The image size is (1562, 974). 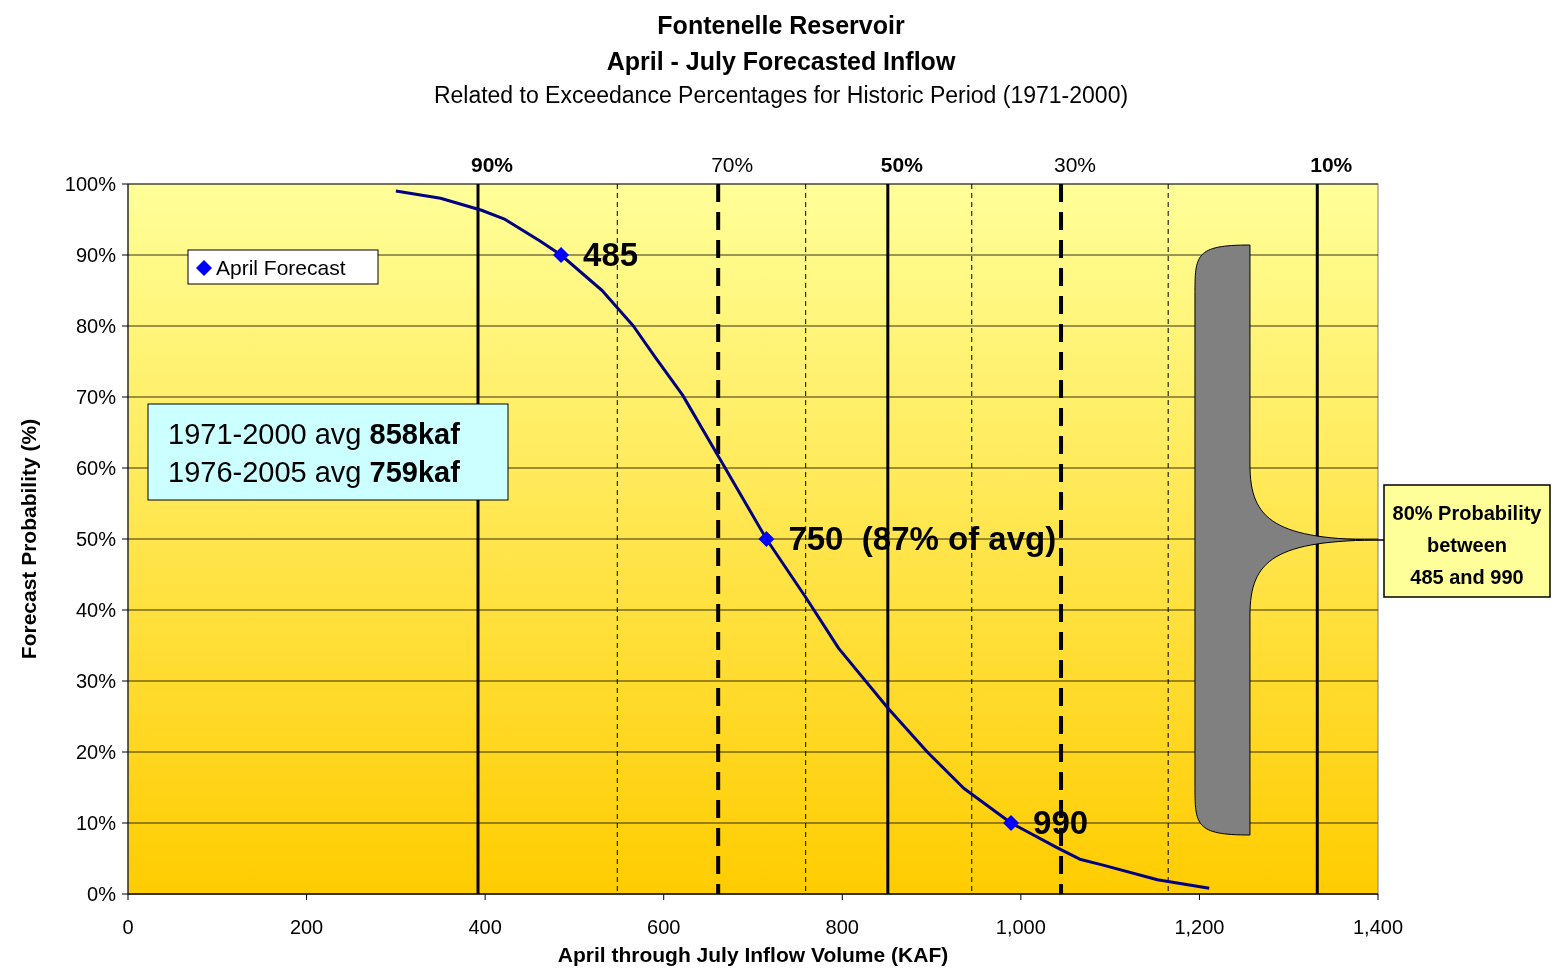 I want to click on y-tick-label: 90%, so click(x=96, y=255).